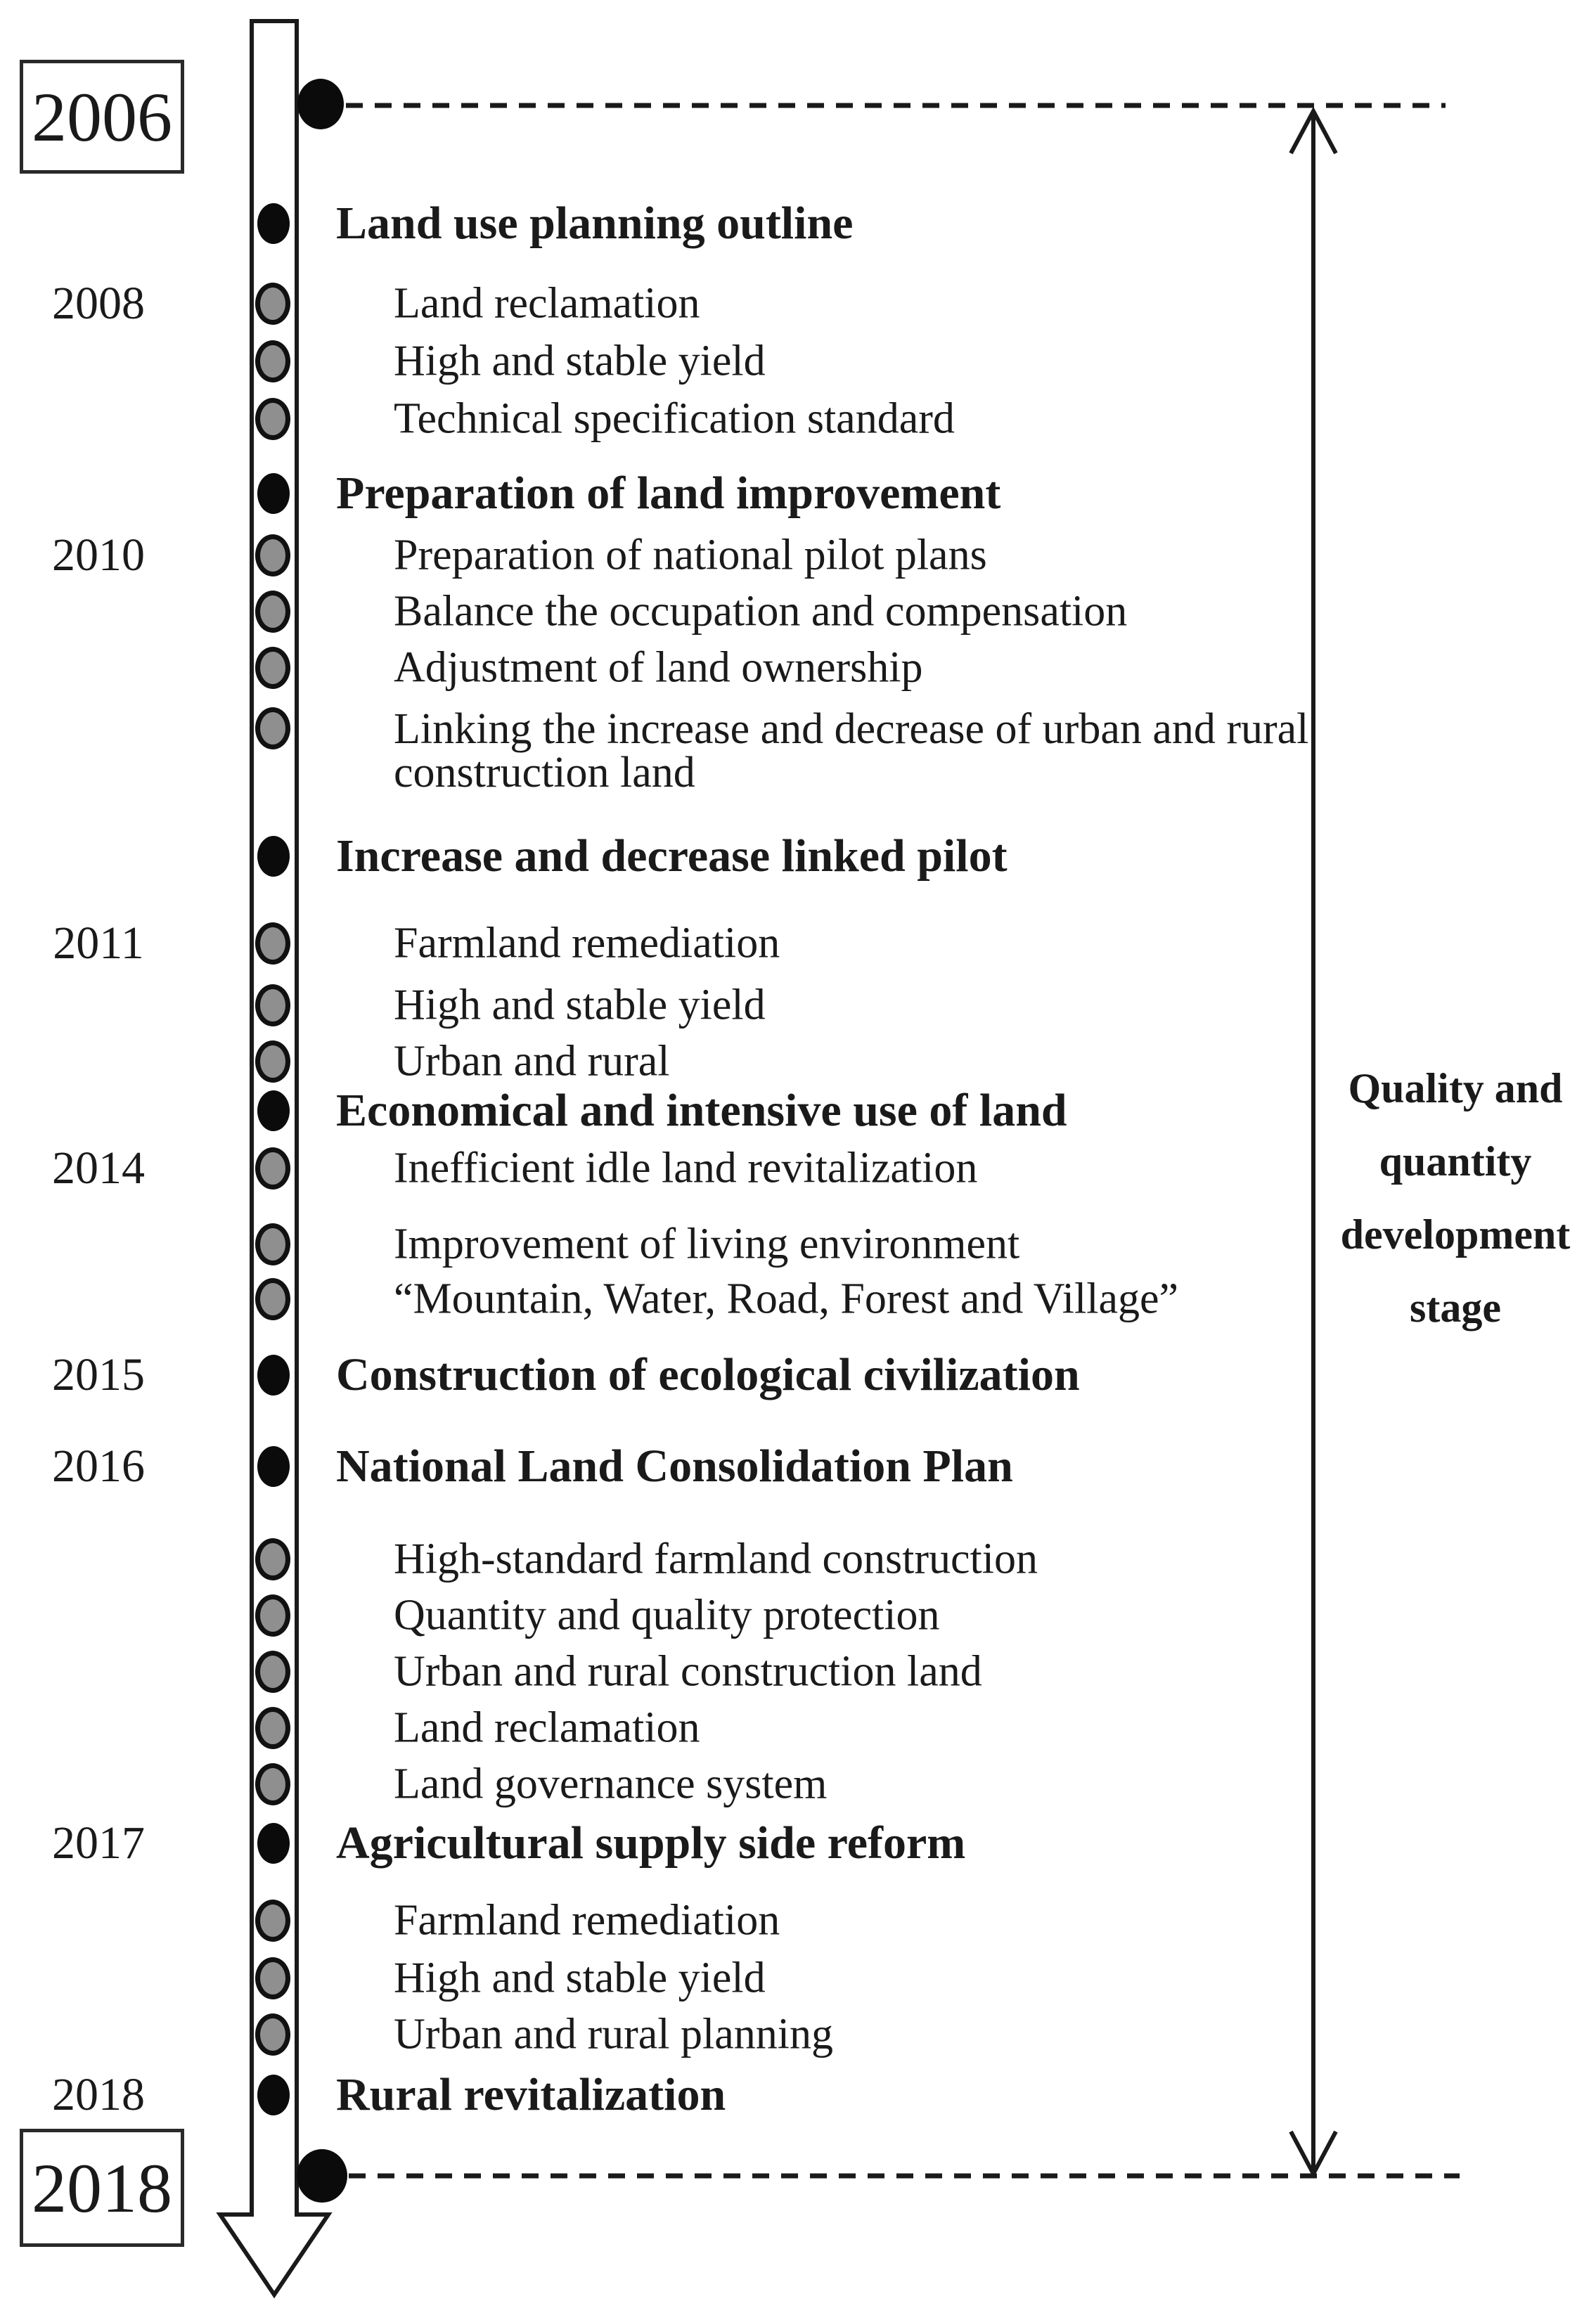 The height and width of the screenshot is (2301, 1596). Describe the element at coordinates (688, 1671) in the screenshot. I see `sub-item-label: Urban and rural construction land` at that location.